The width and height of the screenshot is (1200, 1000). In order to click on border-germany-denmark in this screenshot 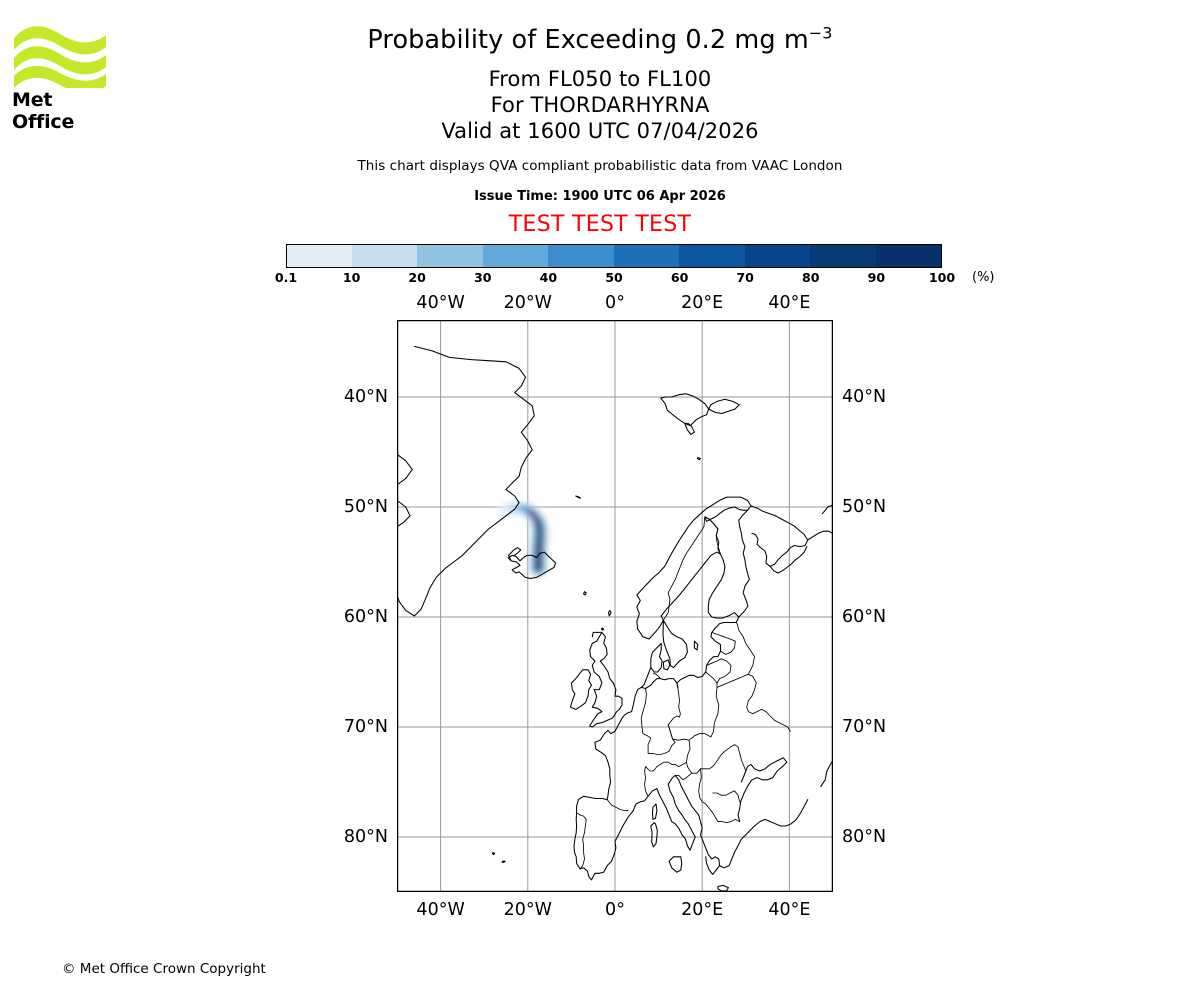, I will do `click(656, 676)`.